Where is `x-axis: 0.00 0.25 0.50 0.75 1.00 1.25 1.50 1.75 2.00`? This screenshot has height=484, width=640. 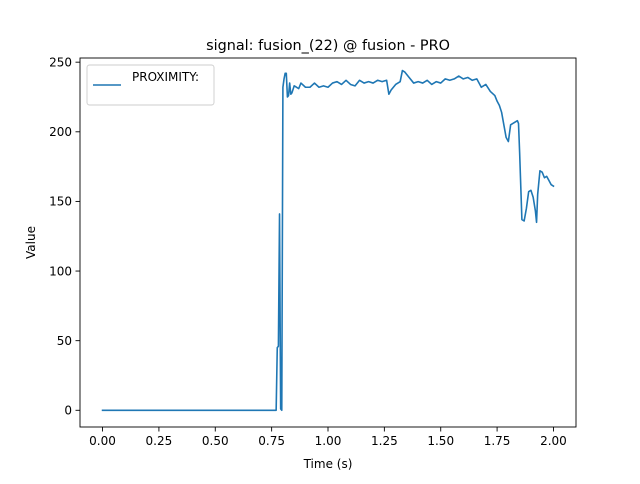
x-axis: 0.00 0.25 0.50 0.75 1.00 1.25 1.50 1.75 2.00 is located at coordinates (328, 437).